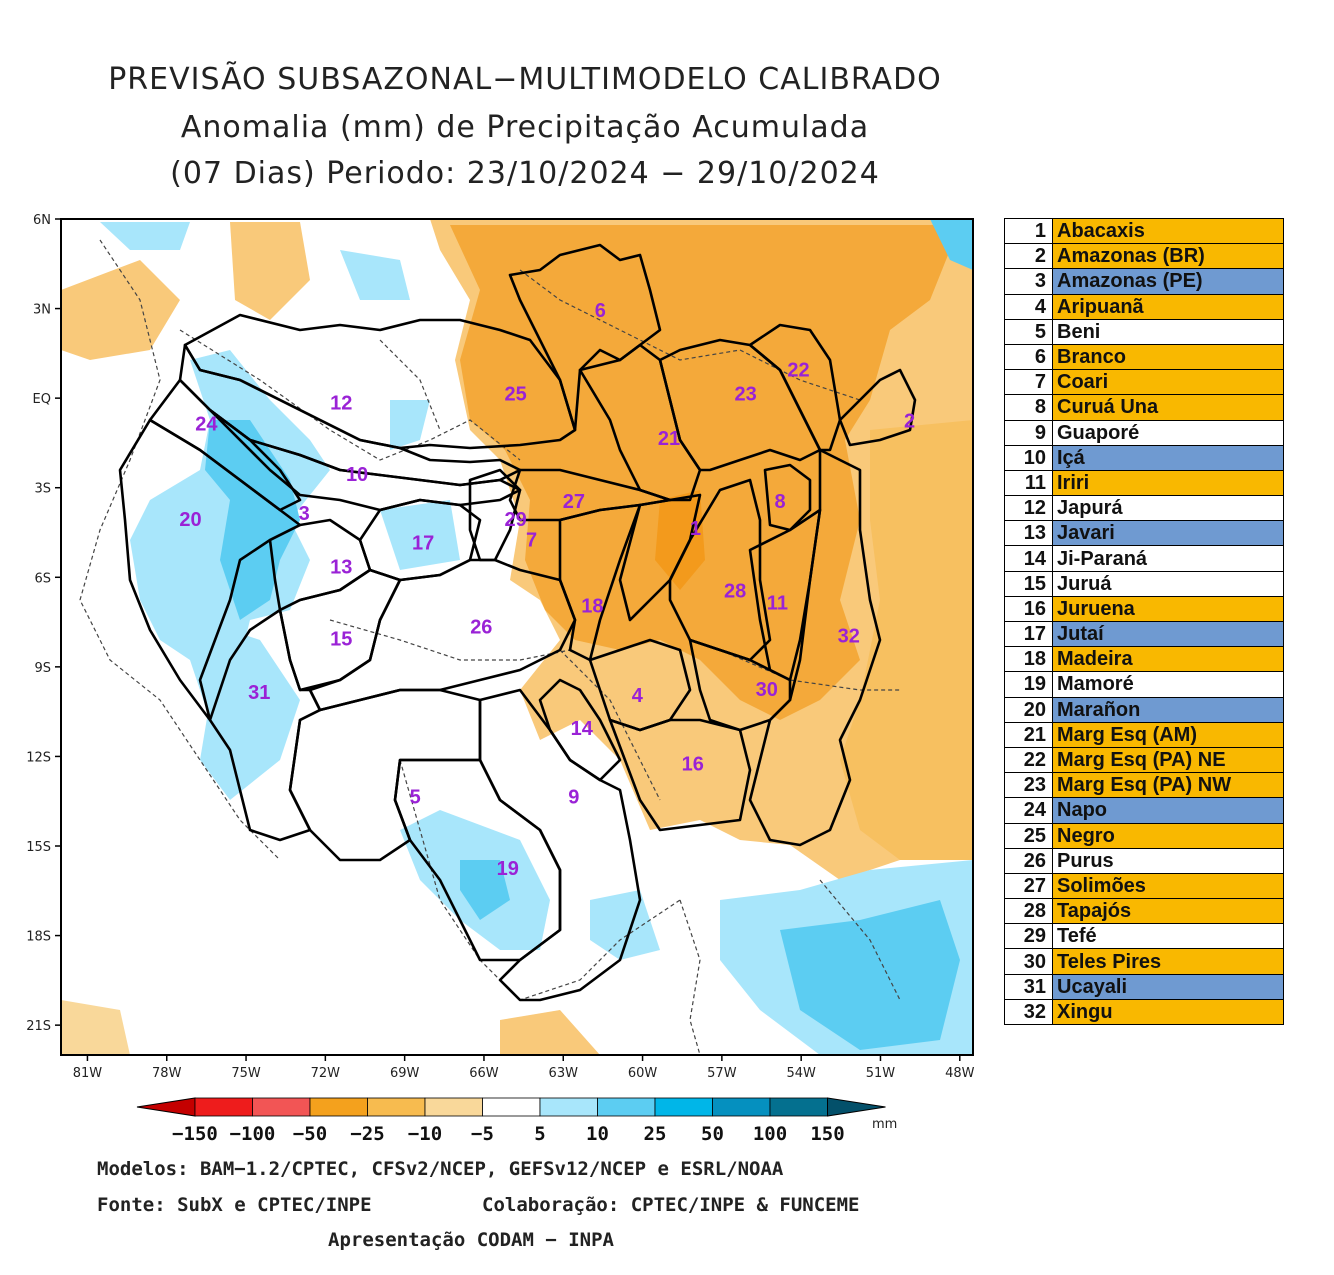  I want to click on basin-label-27: 27, so click(574, 502).